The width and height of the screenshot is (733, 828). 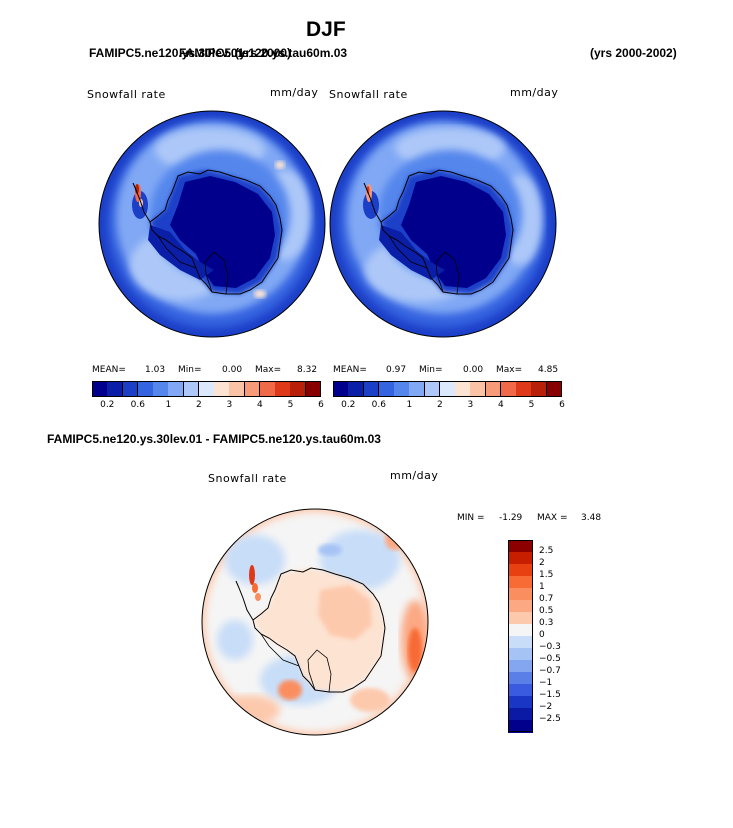 What do you see at coordinates (206, 389) in the screenshot?
I see `left-colorbar-frame` at bounding box center [206, 389].